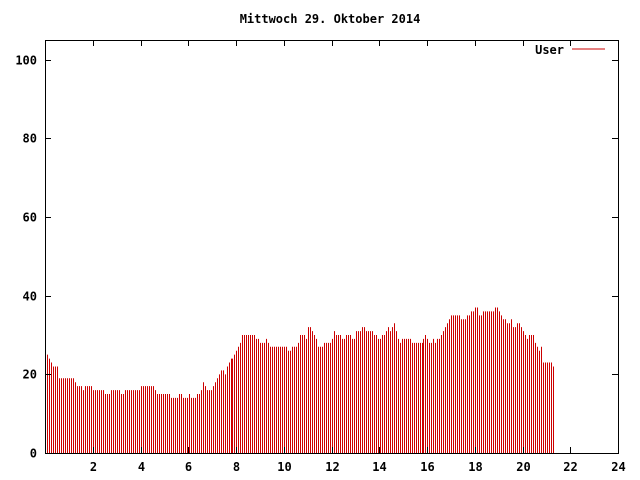 This screenshot has width=640, height=480. Describe the element at coordinates (30, 139) in the screenshot. I see `y-tick-label: 80` at that location.